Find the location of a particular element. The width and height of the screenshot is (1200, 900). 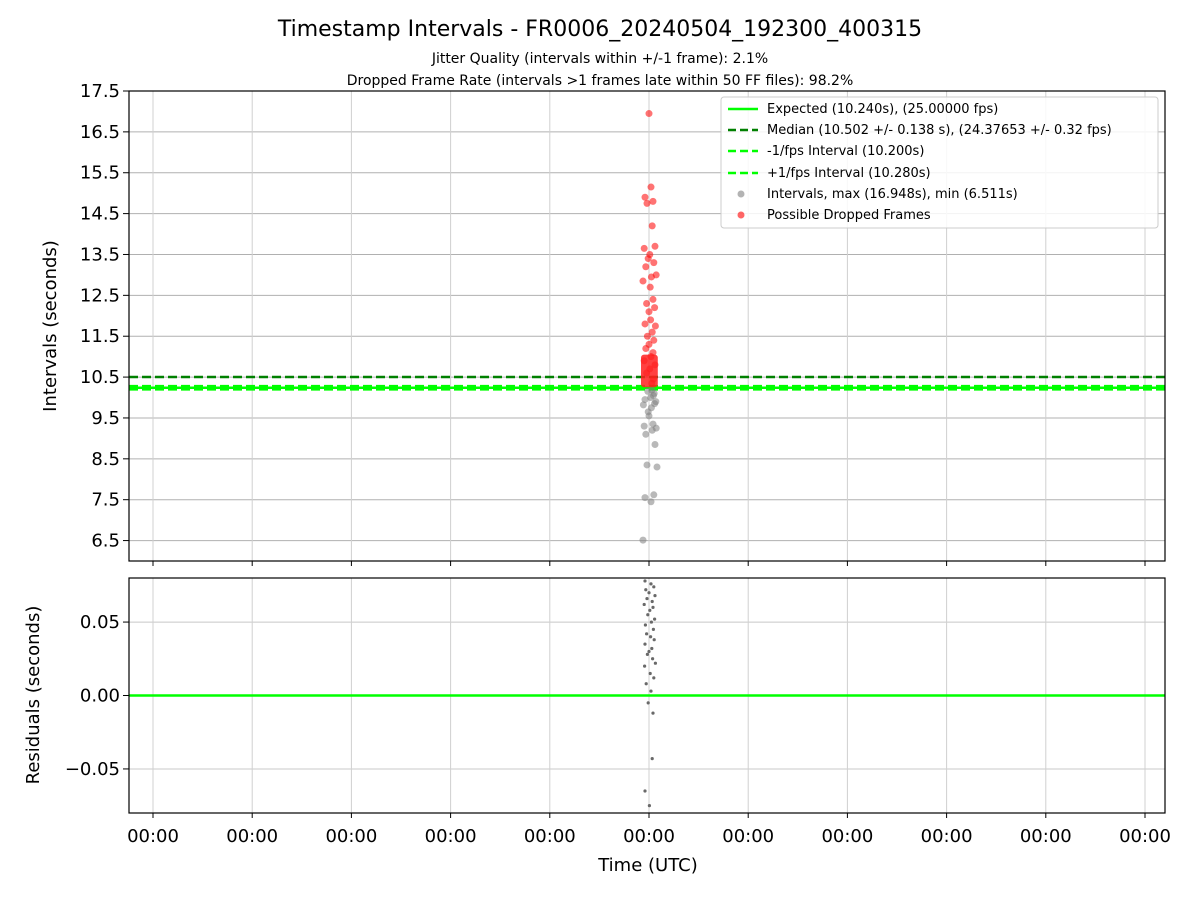

x-axis-label: Time (UTC) is located at coordinates (647, 865).